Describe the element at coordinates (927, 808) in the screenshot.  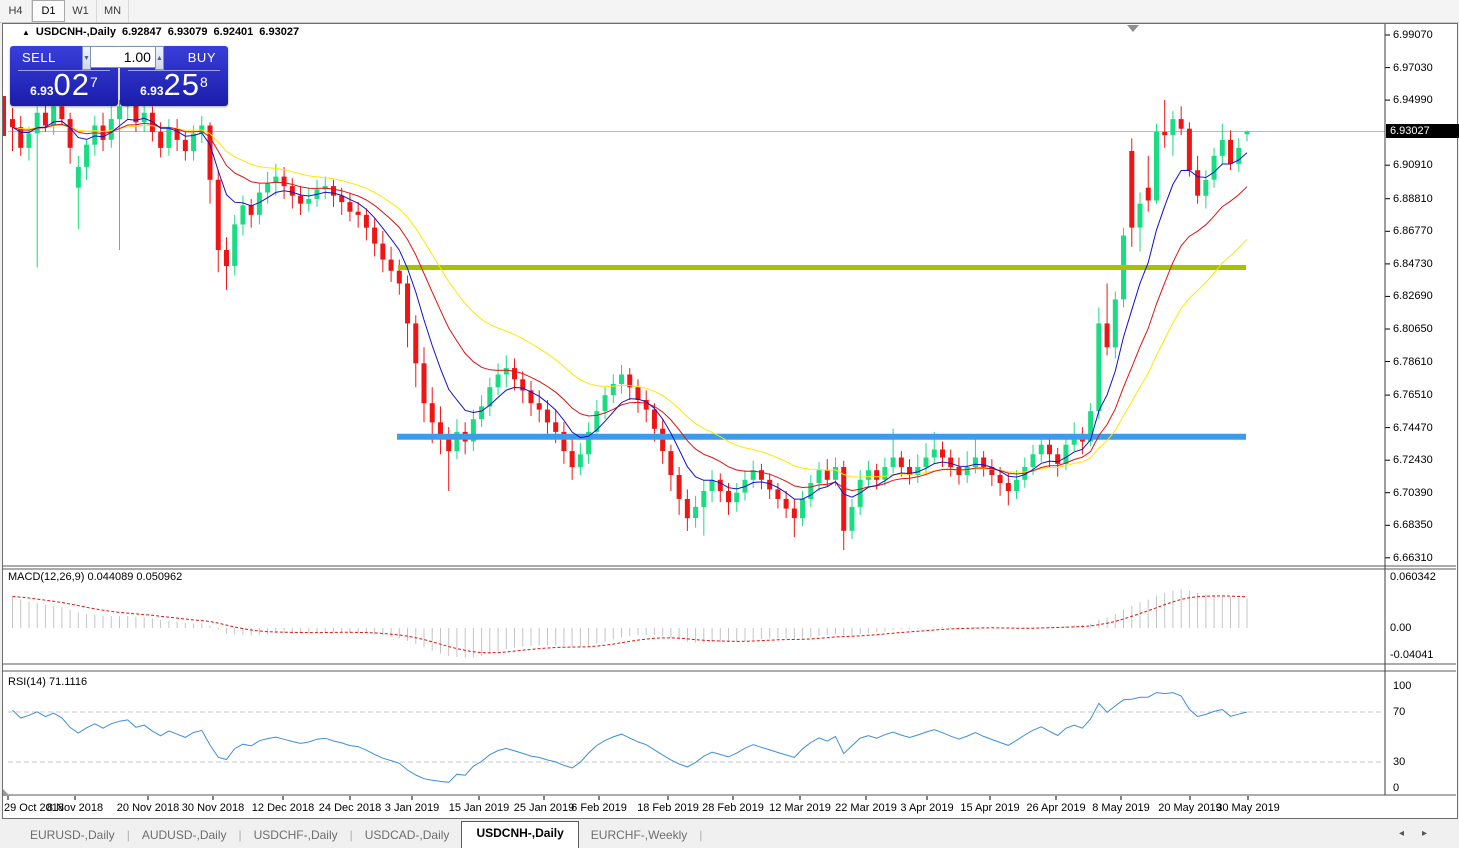
I see `date-axis-label: 3 Apr 2019` at that location.